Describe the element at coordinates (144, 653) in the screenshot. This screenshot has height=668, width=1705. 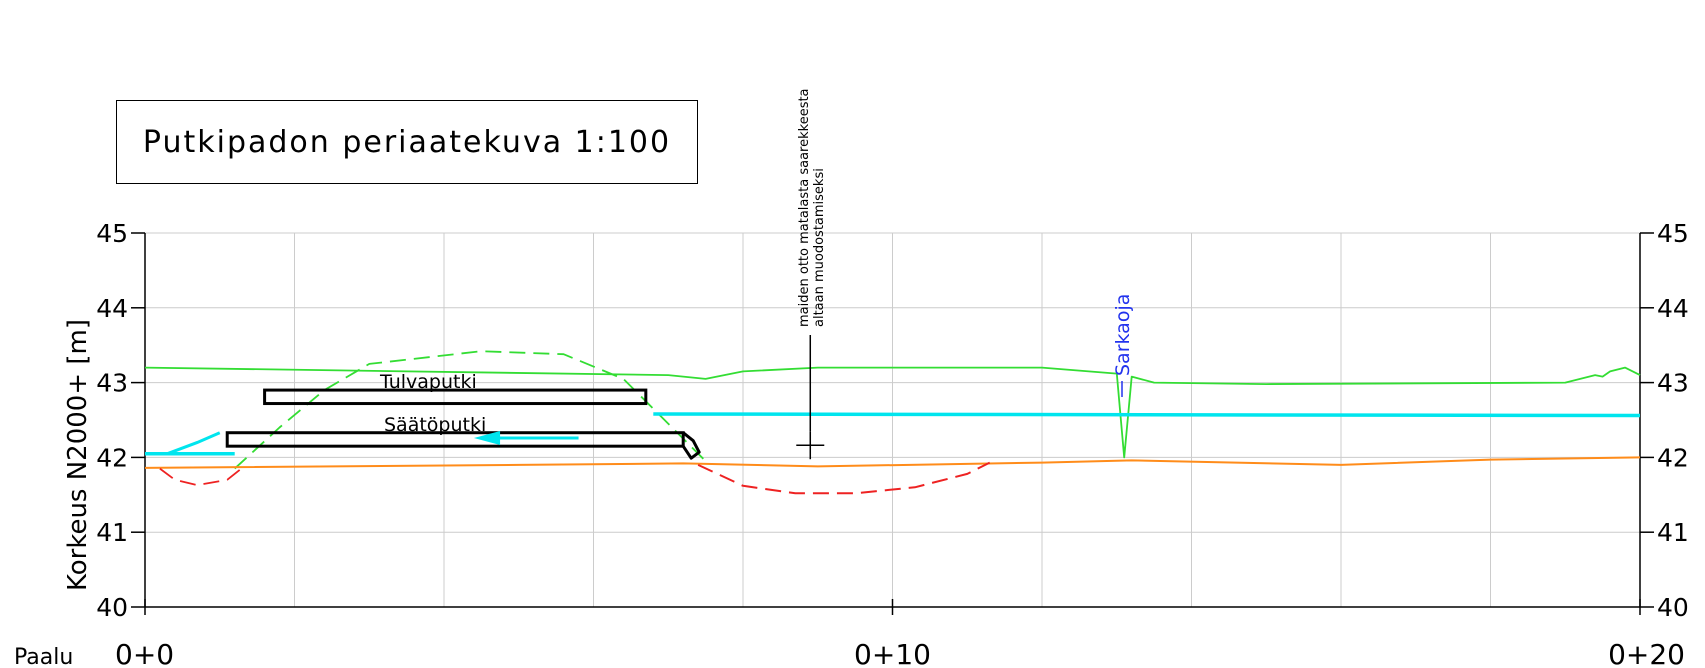
I see `x-tick-label: 0+0` at that location.